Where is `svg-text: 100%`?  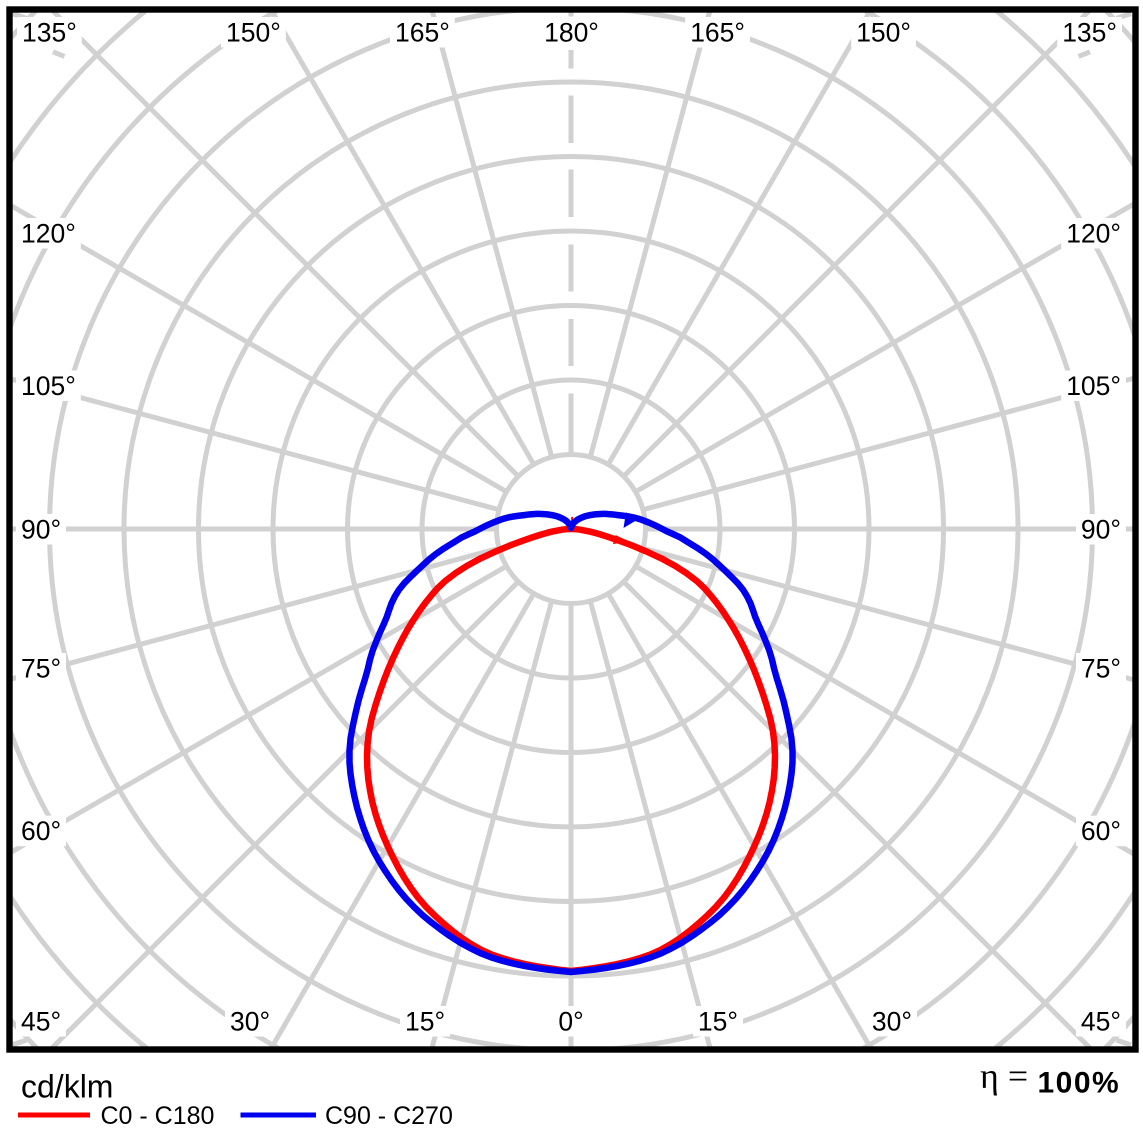
svg-text: 100% is located at coordinates (1079, 1083).